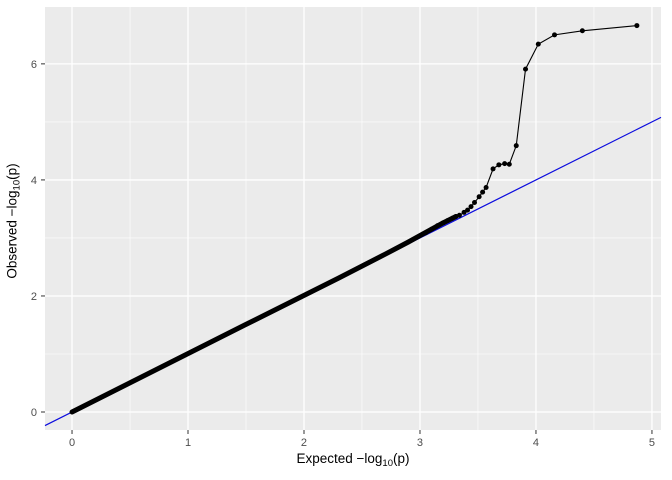 The width and height of the screenshot is (672, 480). Describe the element at coordinates (536, 443) in the screenshot. I see `x-axis-tick-label: 4` at that location.